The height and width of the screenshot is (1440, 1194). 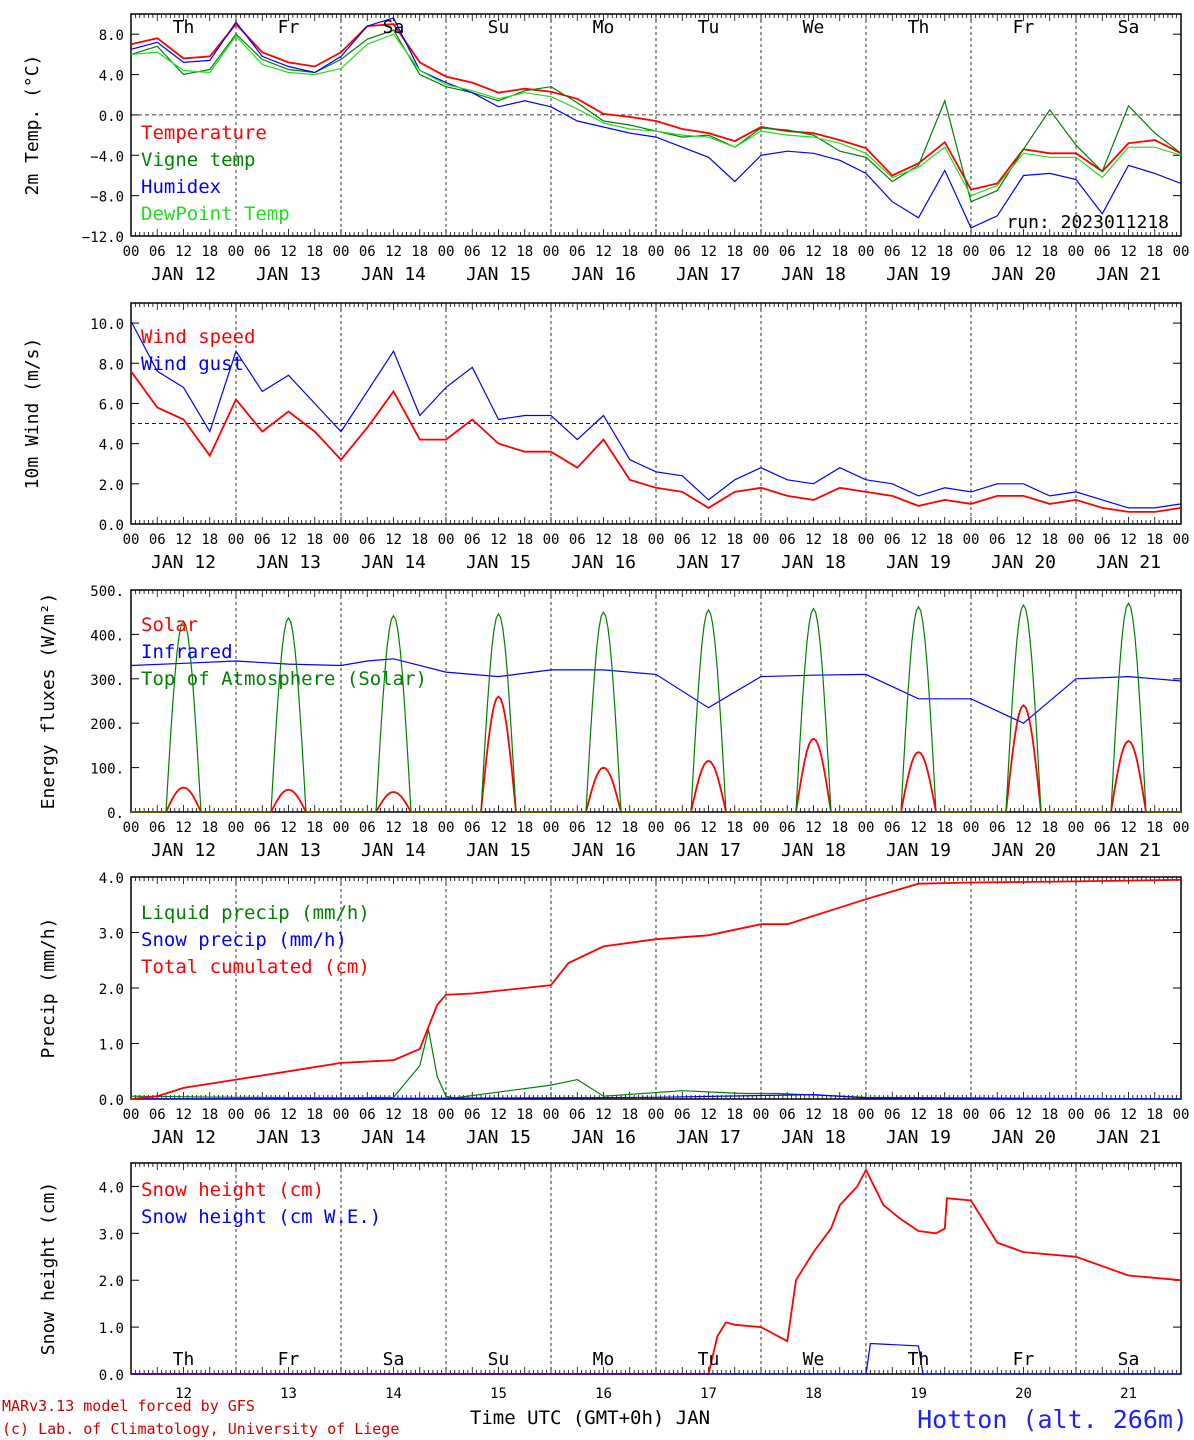 What do you see at coordinates (656, 115) in the screenshot?
I see `series-line-dewpoint-temp` at bounding box center [656, 115].